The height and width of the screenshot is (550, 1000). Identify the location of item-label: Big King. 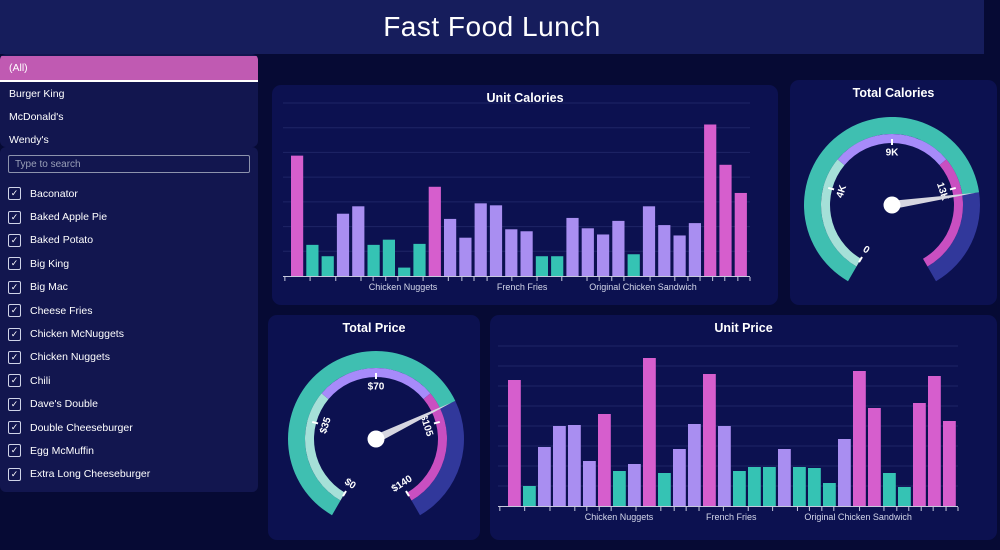
(50, 263).